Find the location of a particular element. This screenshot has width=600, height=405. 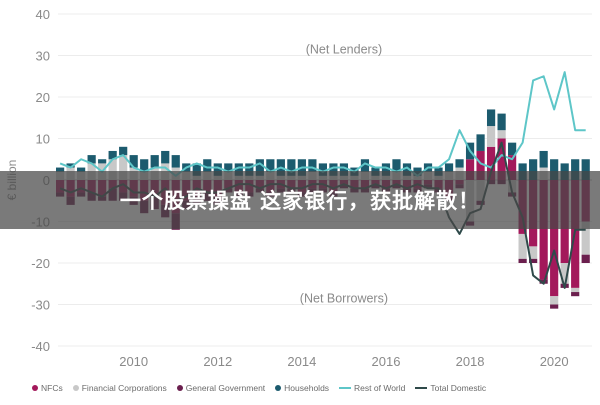

x-tick-label: 2016 is located at coordinates (386, 361).